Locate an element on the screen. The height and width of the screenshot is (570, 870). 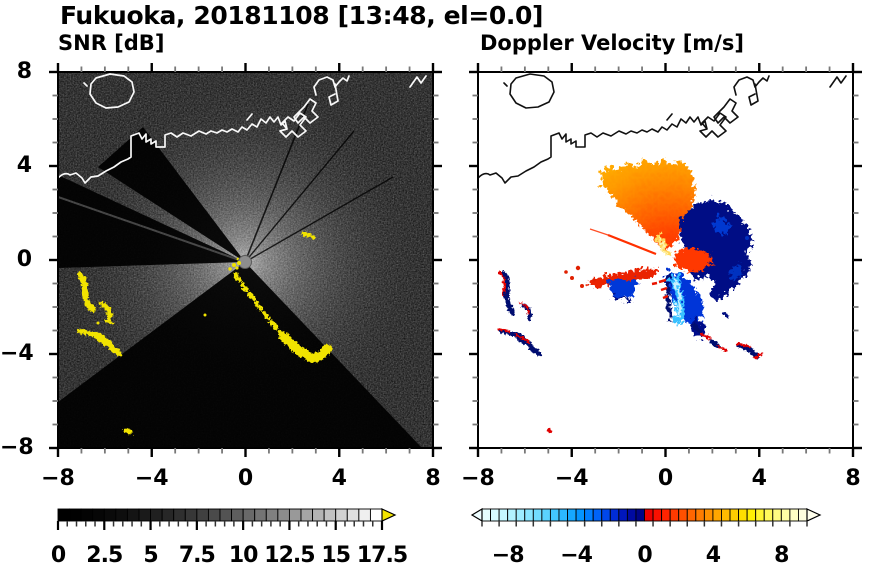
colorbar-underflow-arrow is located at coordinates (476, 515).